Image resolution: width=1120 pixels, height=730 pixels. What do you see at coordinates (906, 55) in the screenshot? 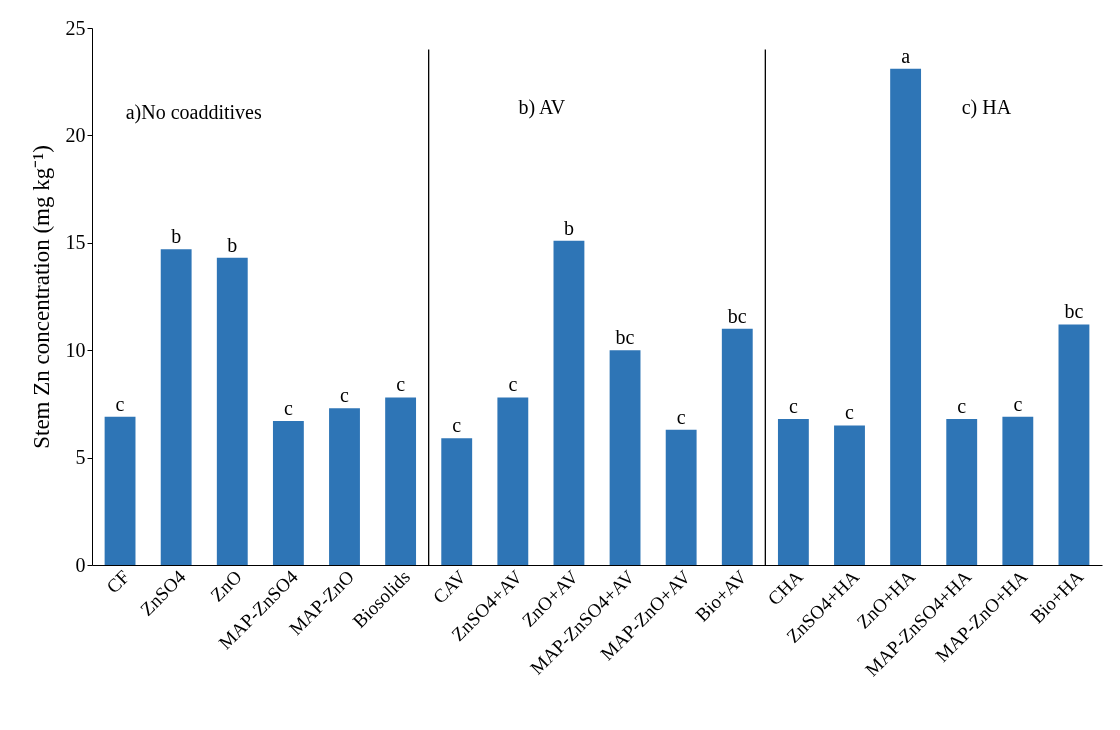
I see `data-label: a` at bounding box center [906, 55].